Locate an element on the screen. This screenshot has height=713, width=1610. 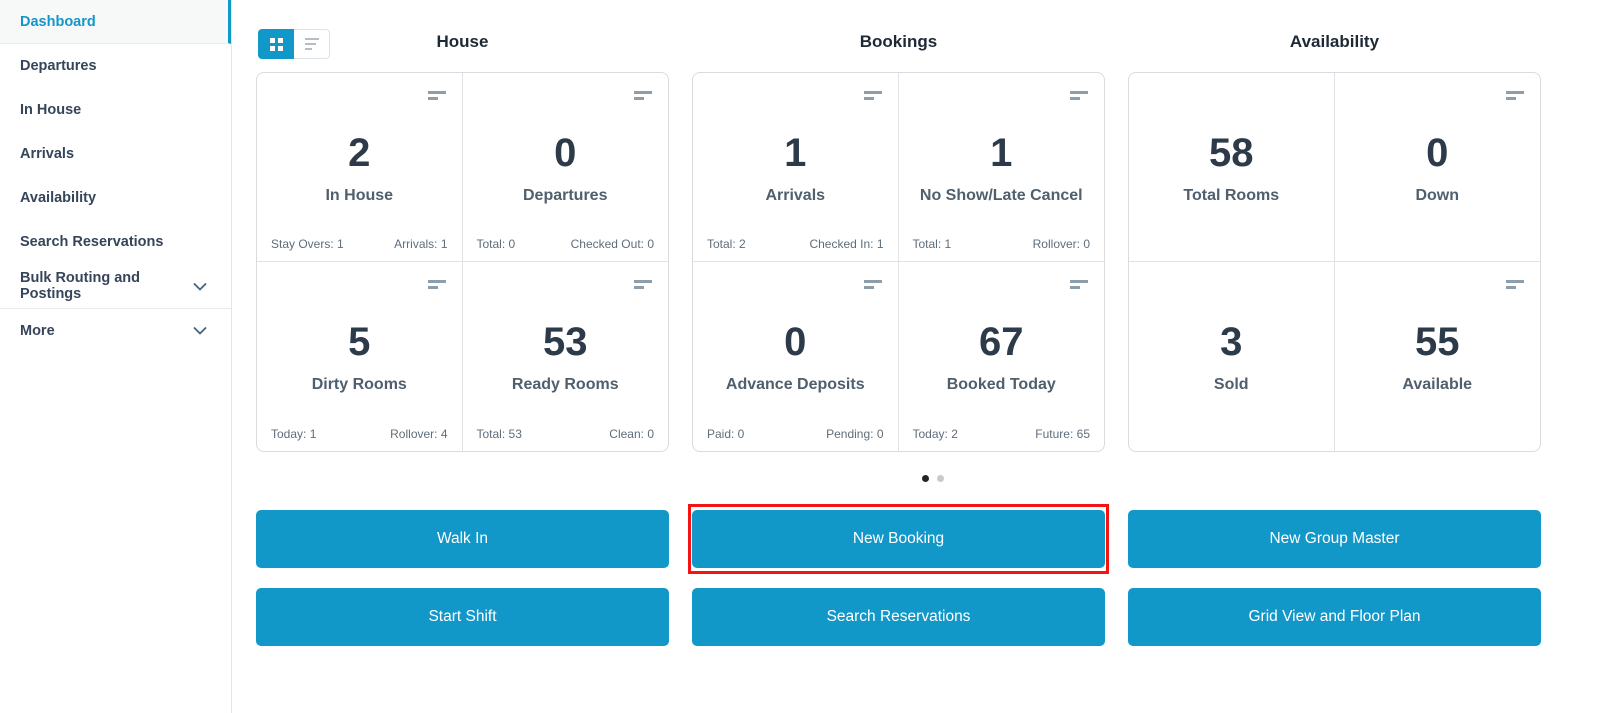
stat-value: 3 is located at coordinates (1231, 342).